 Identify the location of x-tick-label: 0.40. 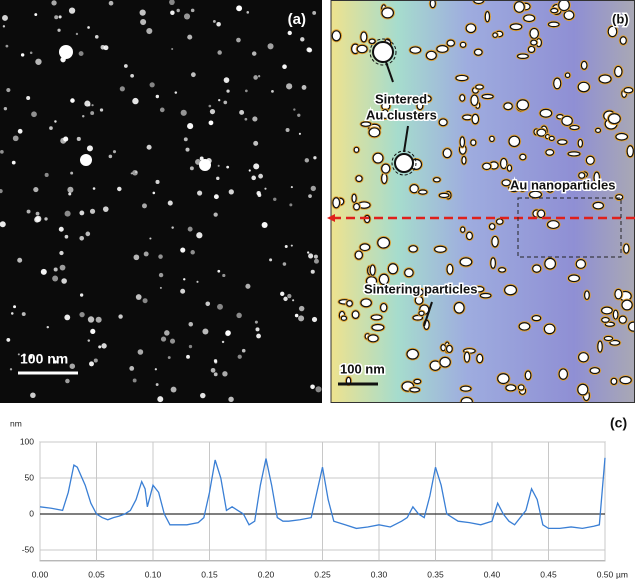
(492, 574).